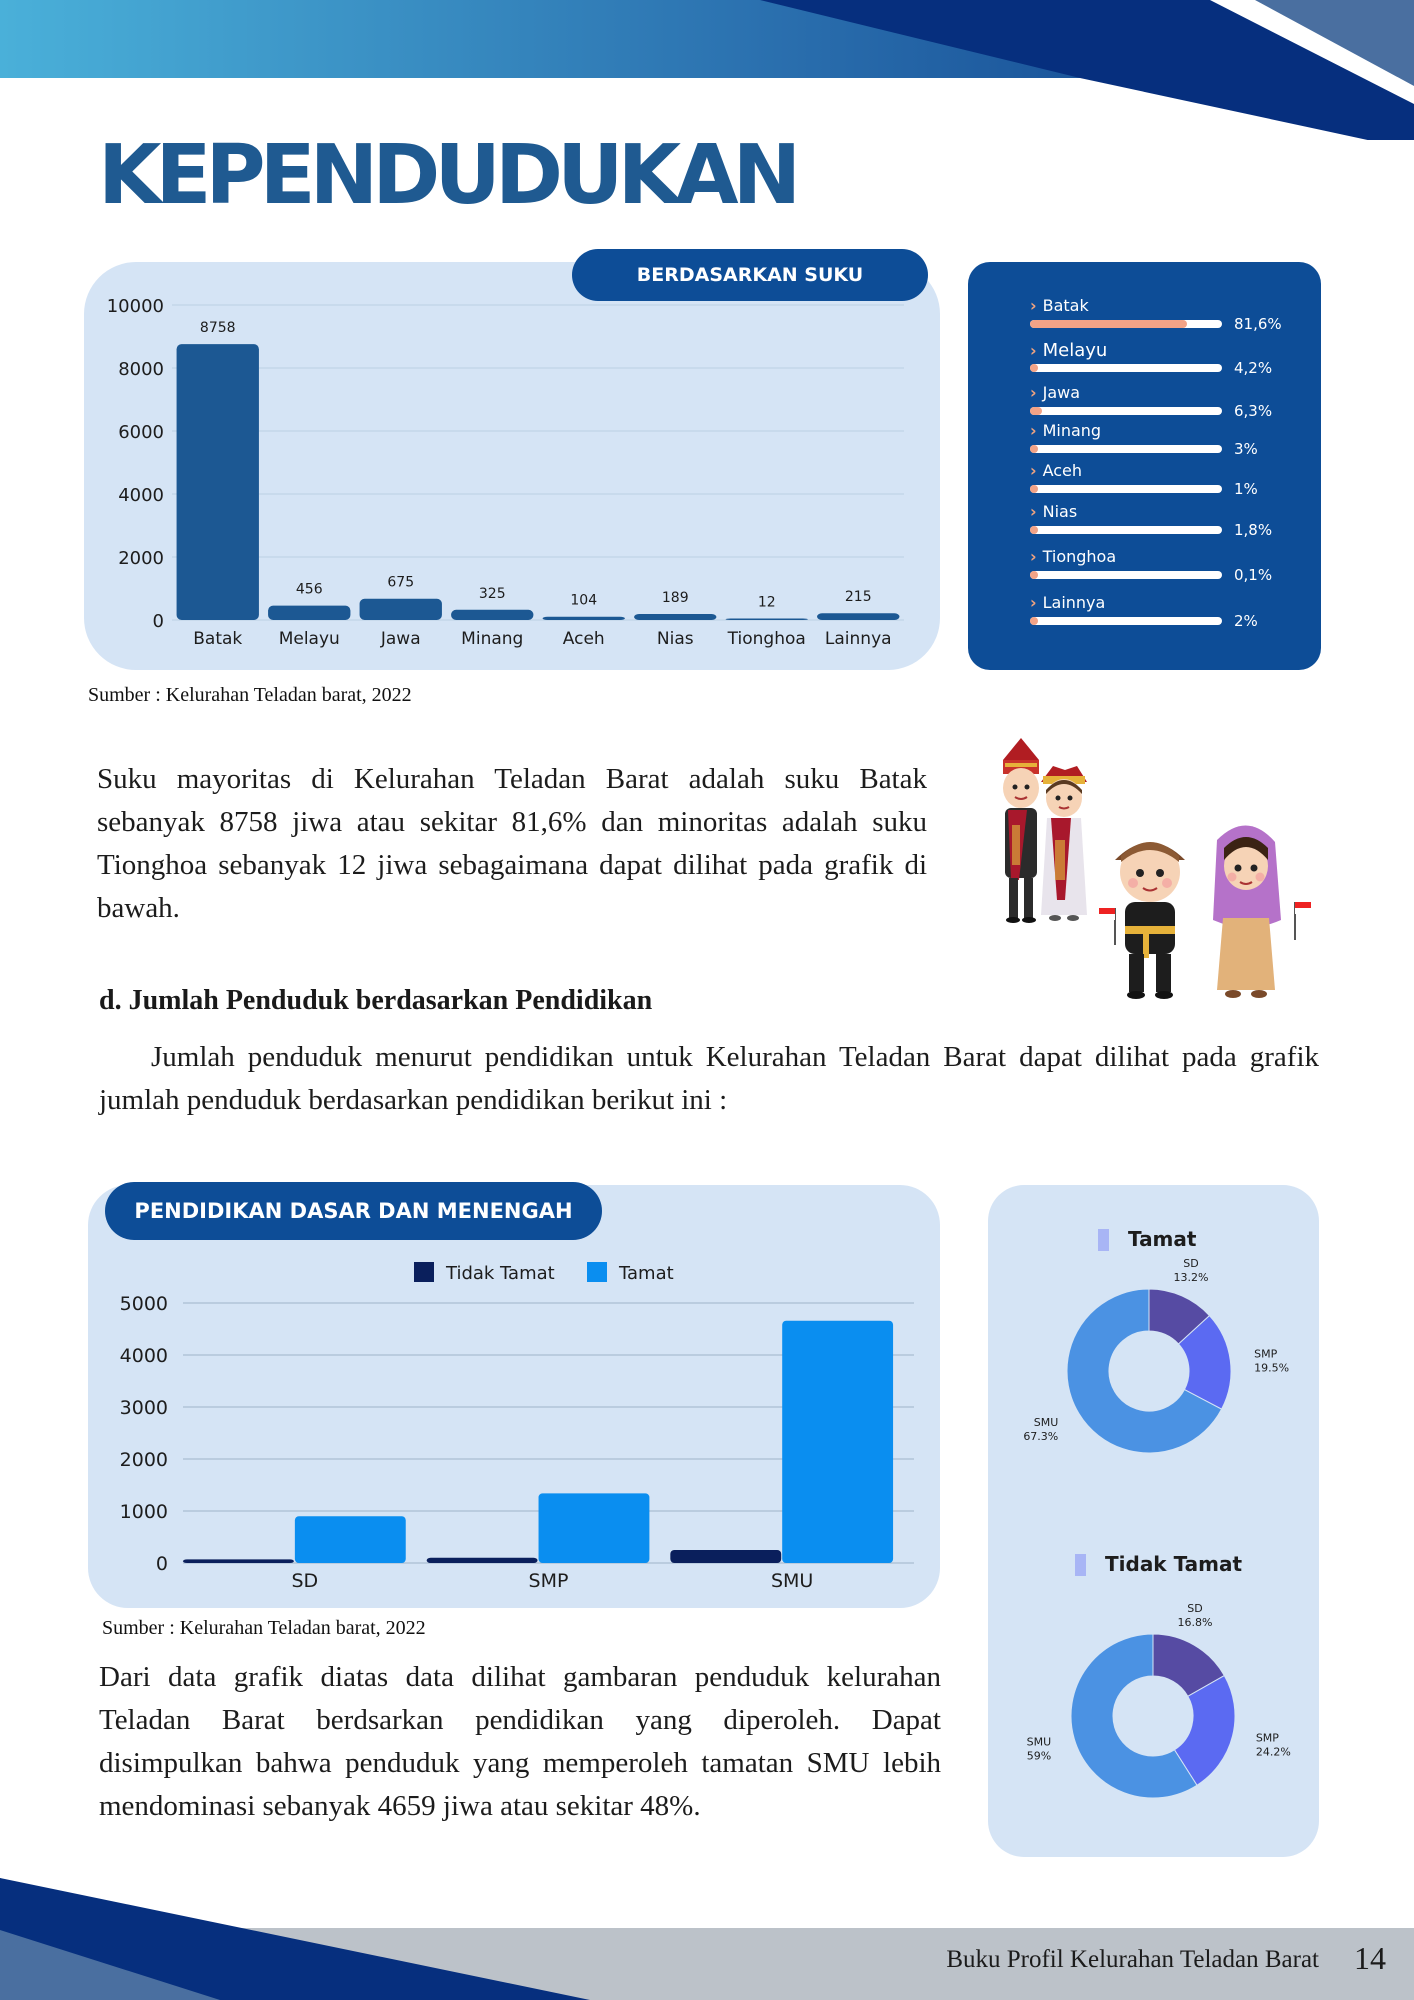 The height and width of the screenshot is (2000, 1414). I want to click on suku-percent-value: 2%, so click(1246, 621).